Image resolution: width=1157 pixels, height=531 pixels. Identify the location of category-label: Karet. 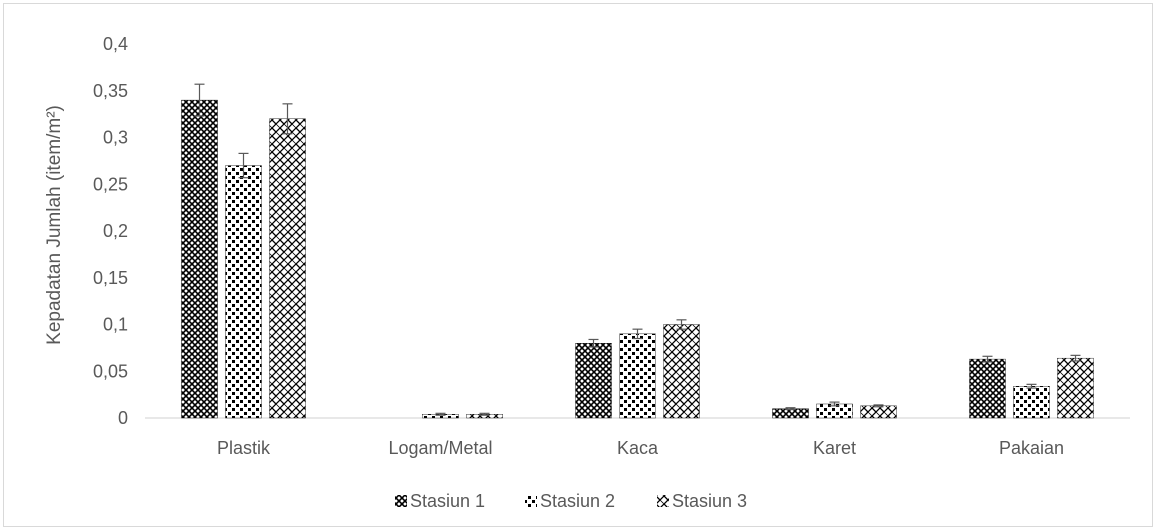
(834, 448).